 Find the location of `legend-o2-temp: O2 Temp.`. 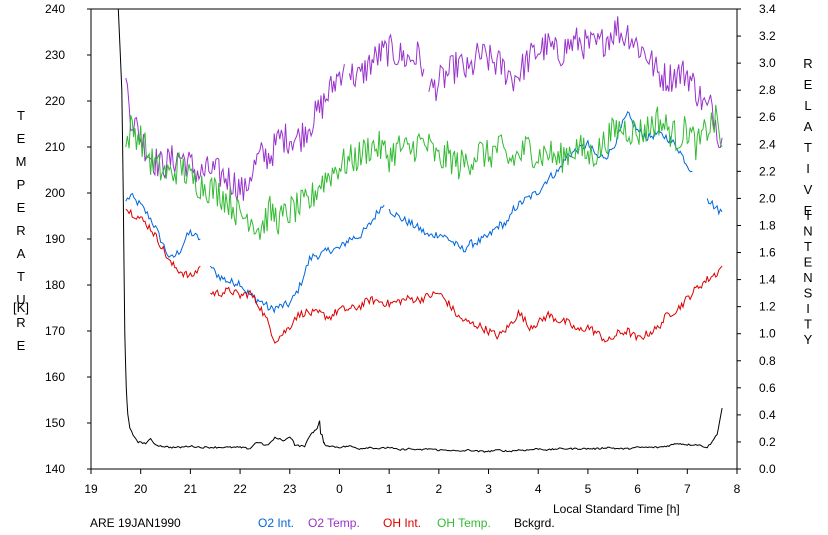

legend-o2-temp: O2 Temp. is located at coordinates (334, 523).